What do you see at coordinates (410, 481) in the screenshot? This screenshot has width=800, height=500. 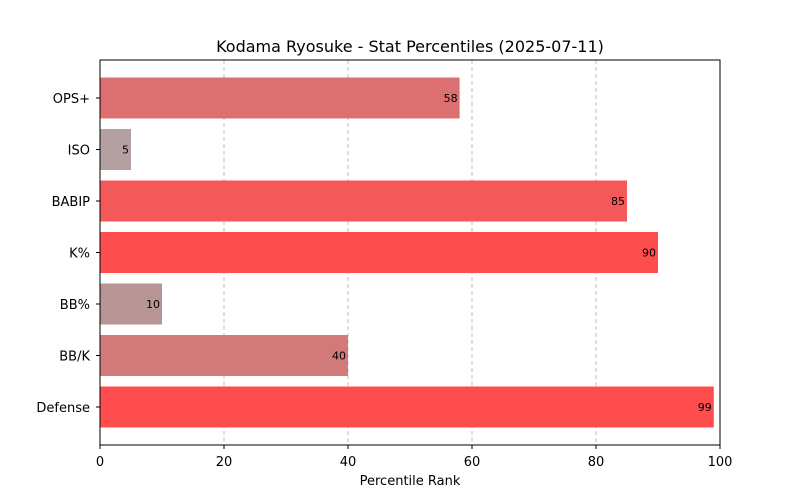 I see `x-axis-label: Percentile Rank` at bounding box center [410, 481].